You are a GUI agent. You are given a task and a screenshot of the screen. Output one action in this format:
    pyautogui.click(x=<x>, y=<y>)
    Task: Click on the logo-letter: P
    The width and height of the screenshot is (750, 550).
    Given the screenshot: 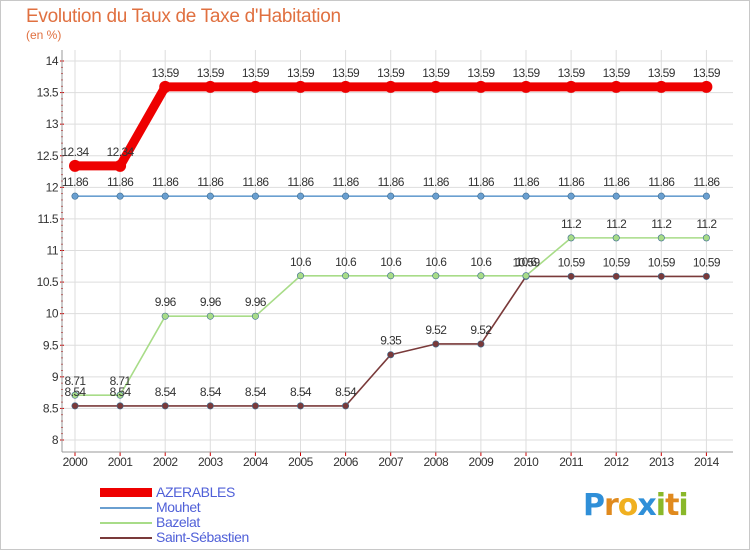 What is the action you would take?
    pyautogui.click(x=594, y=505)
    